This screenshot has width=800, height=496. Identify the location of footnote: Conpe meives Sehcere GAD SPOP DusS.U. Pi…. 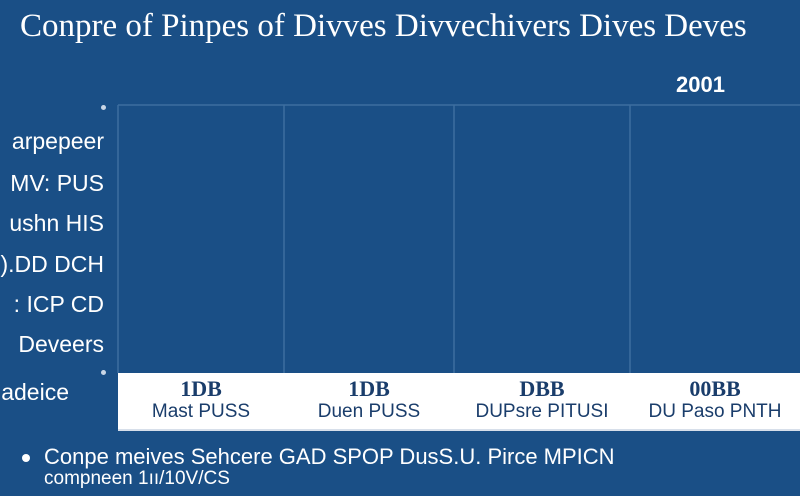
(329, 468).